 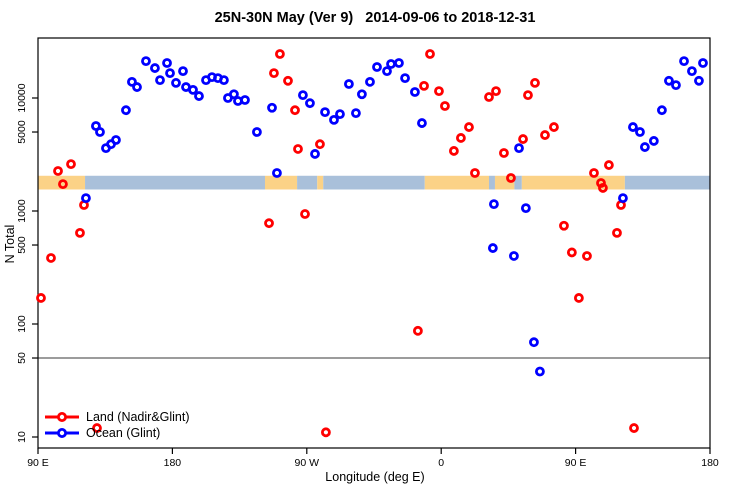 I want to click on y-tick-label: 5000, so click(x=22, y=132).